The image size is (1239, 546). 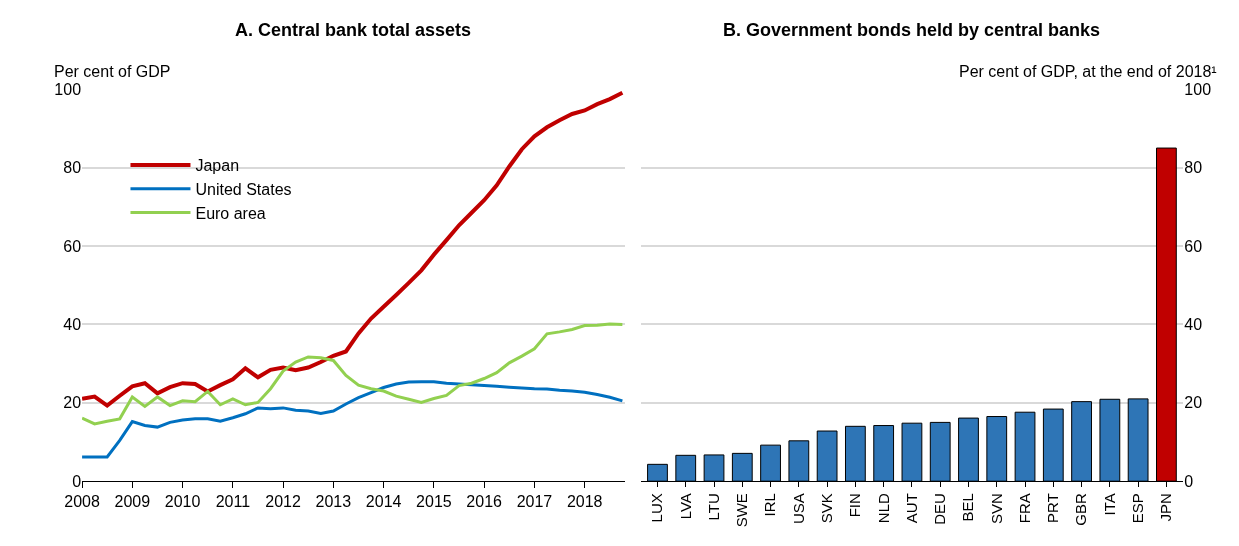 What do you see at coordinates (333, 502) in the screenshot?
I see `x-tick-label: 2013` at bounding box center [333, 502].